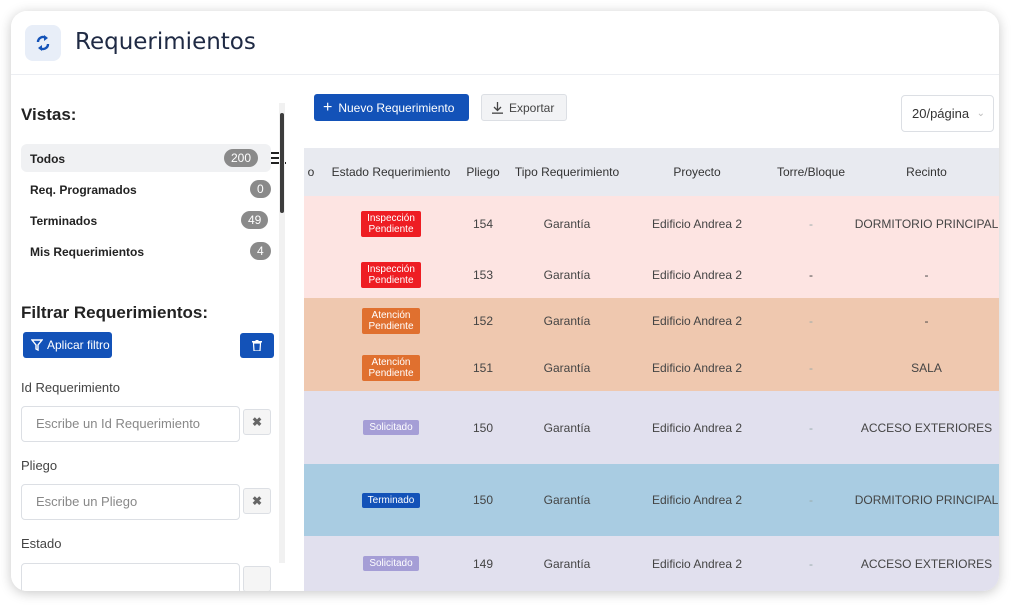  I want to click on status-badge-line: Terminado, so click(391, 500).